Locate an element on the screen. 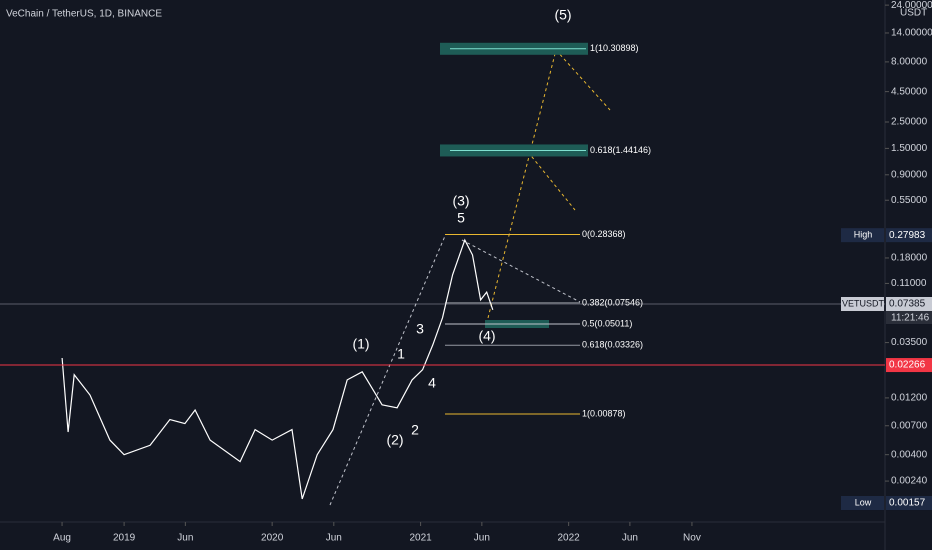 The height and width of the screenshot is (550, 932). y-tick-label: 2.50000 is located at coordinates (909, 122).